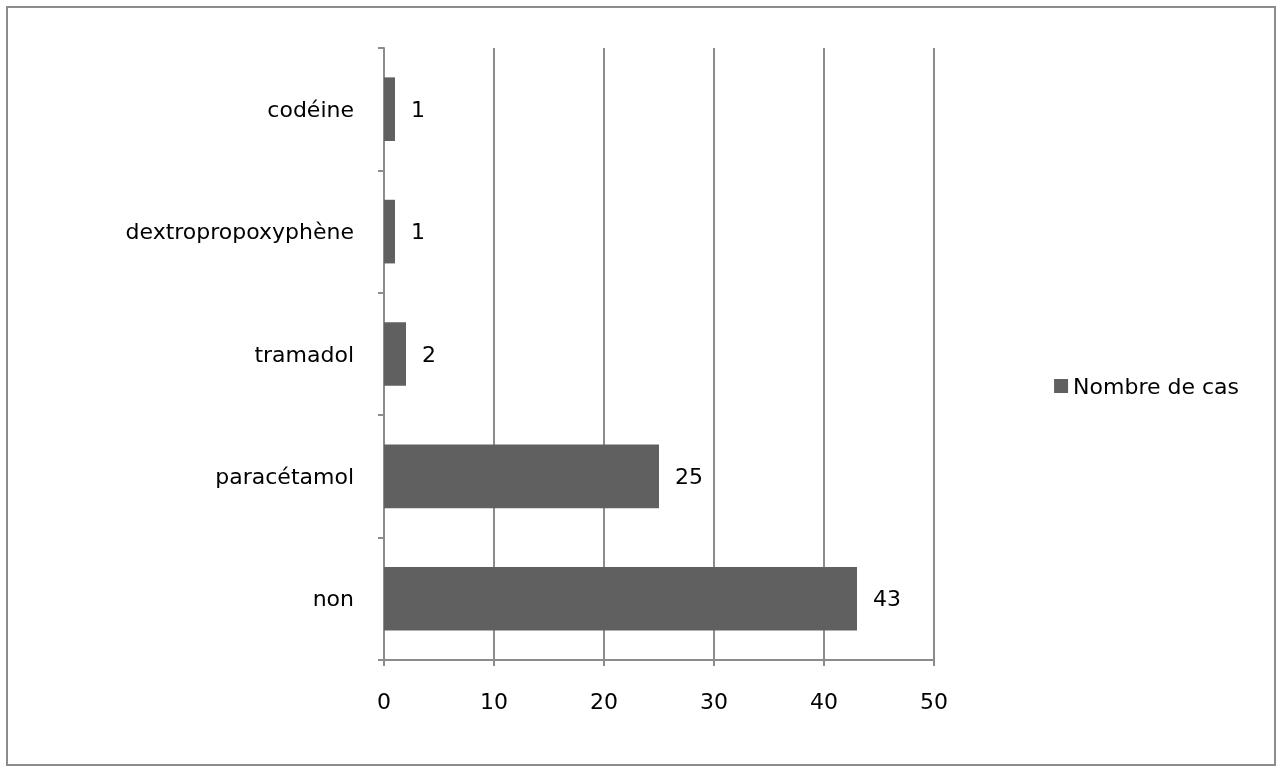  I want to click on x-tick-label: 50, so click(934, 701).